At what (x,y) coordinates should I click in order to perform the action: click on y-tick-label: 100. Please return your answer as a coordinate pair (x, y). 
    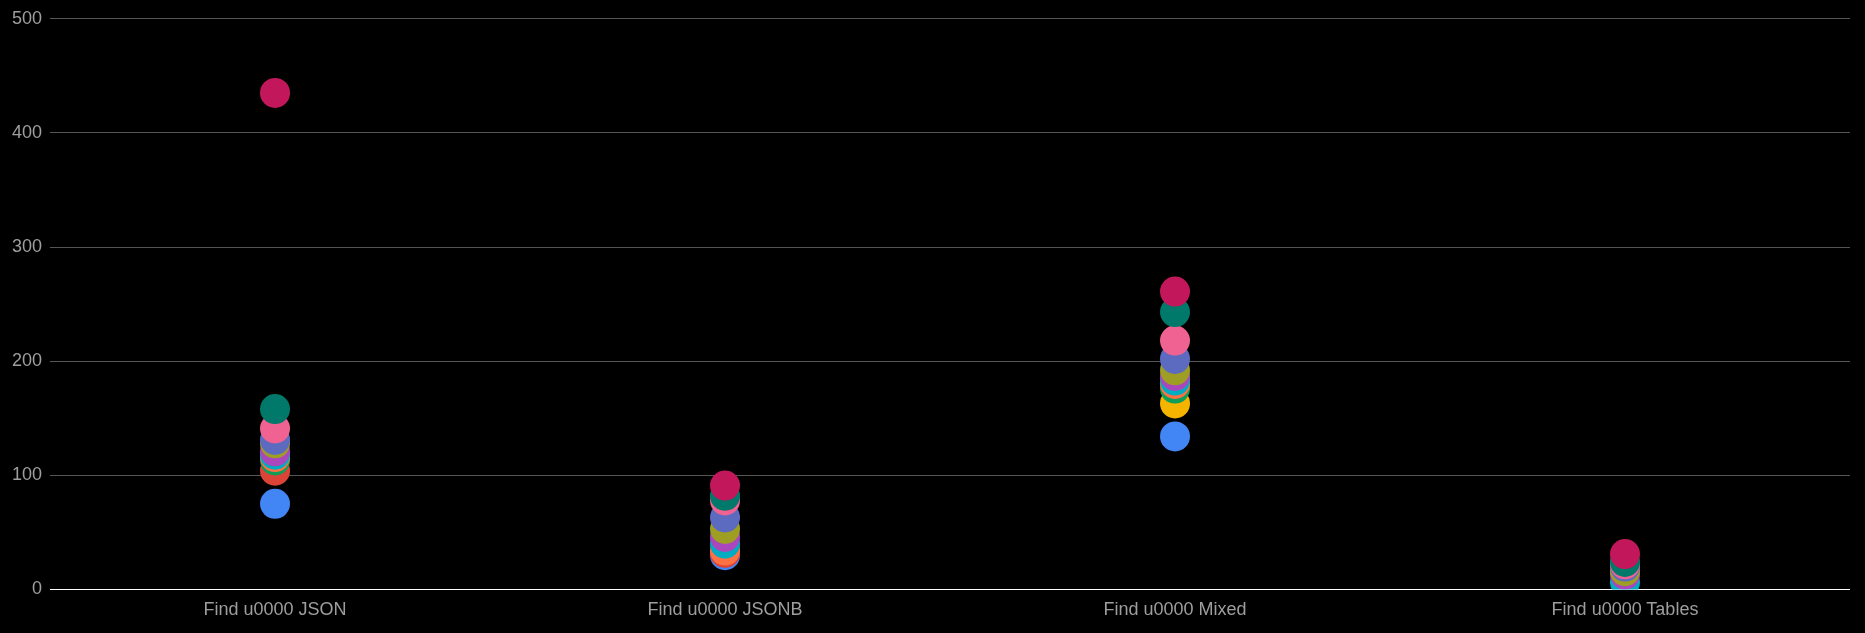
    Looking at the image, I should click on (27, 474).